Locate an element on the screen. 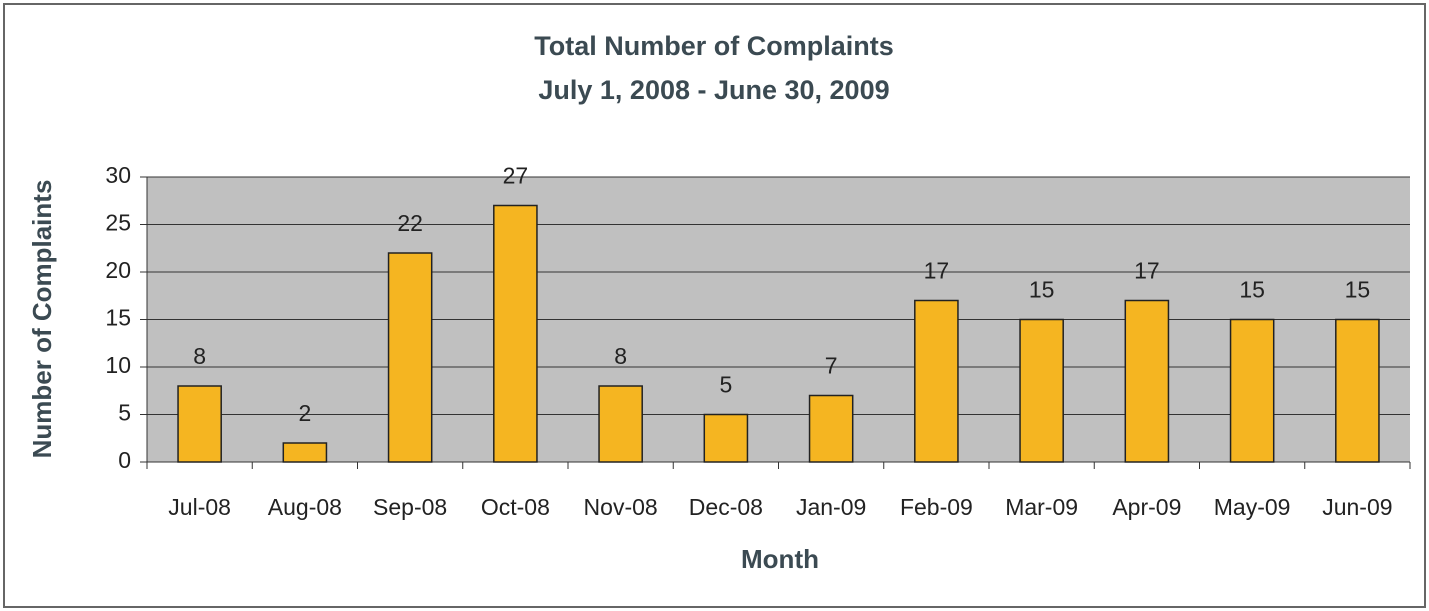 The width and height of the screenshot is (1429, 611). x-tick-label: May-09 is located at coordinates (1252, 507).